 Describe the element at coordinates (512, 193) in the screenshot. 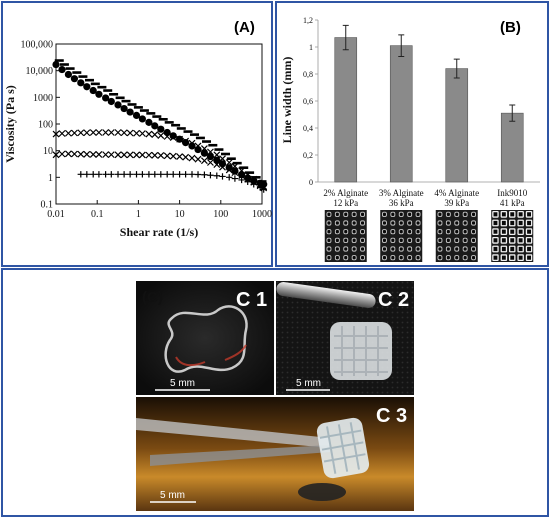

I see `category-label: Ink9010` at that location.